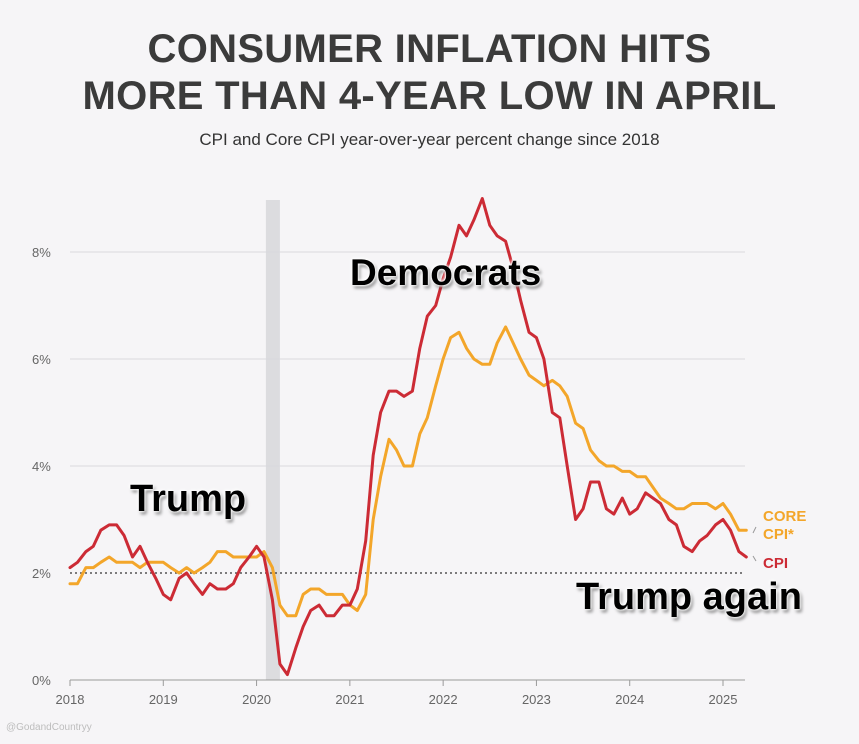 The image size is (859, 744). What do you see at coordinates (41, 680) in the screenshot?
I see `y-tick-label: 0%` at bounding box center [41, 680].